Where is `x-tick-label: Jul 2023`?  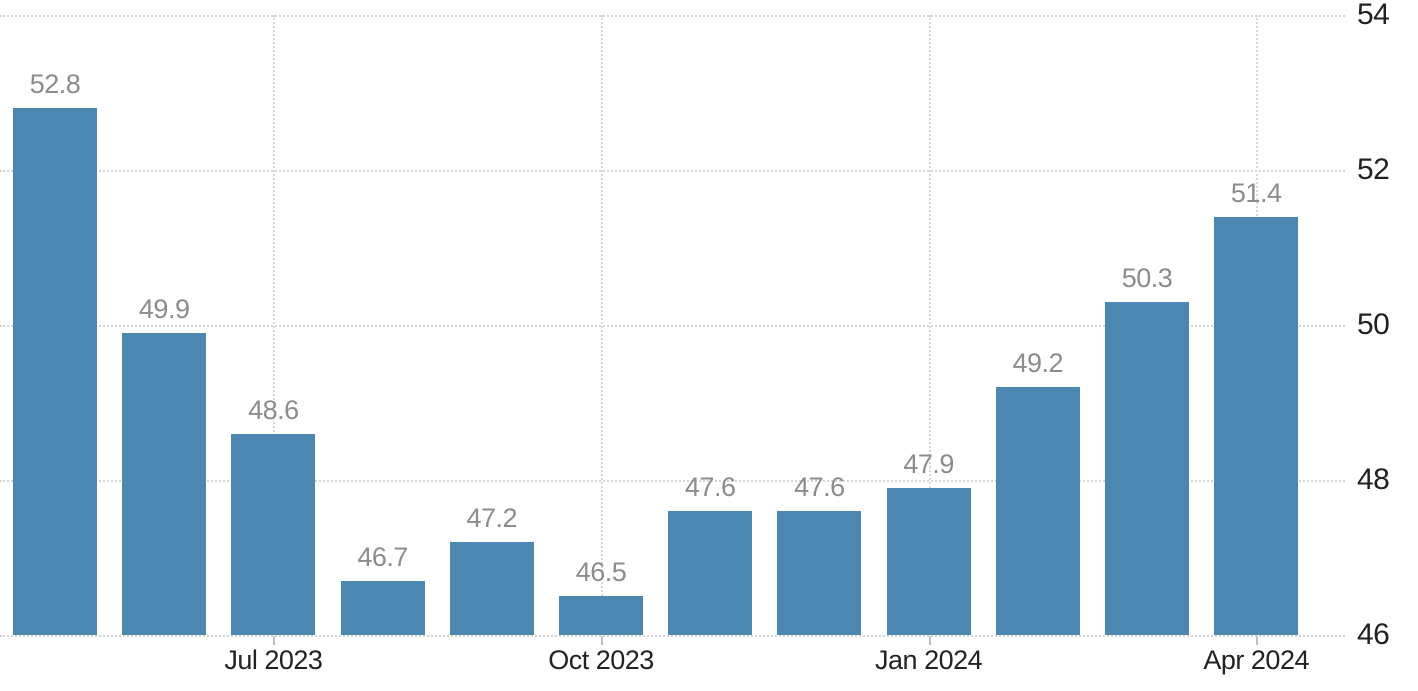
x-tick-label: Jul 2023 is located at coordinates (273, 660).